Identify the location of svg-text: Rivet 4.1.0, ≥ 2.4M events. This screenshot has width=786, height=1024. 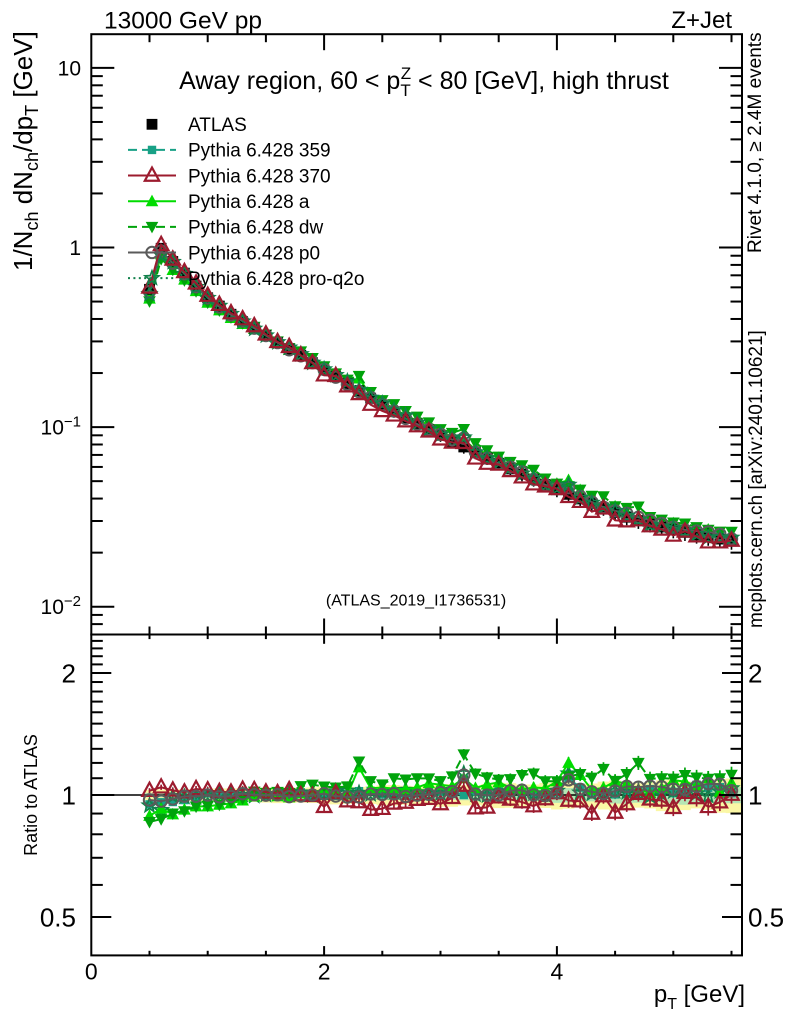
(755, 142).